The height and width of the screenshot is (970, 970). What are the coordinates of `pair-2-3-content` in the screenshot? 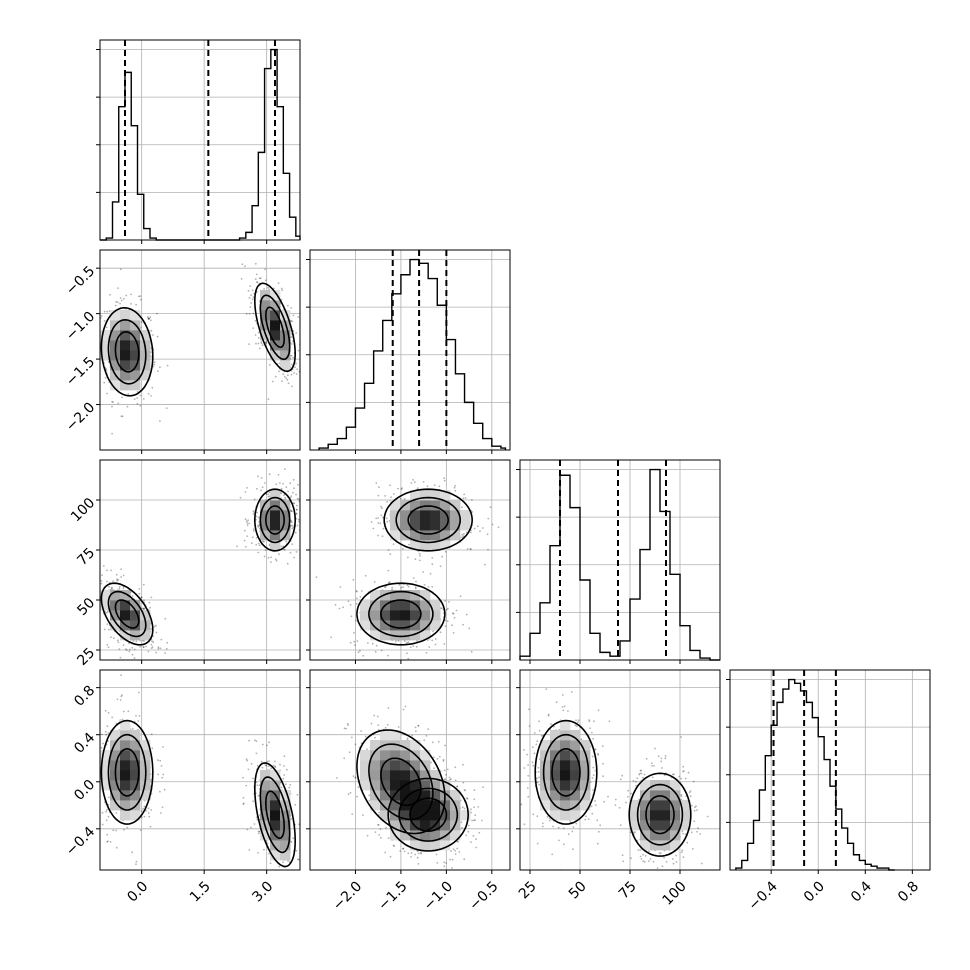 It's located at (620, 770).